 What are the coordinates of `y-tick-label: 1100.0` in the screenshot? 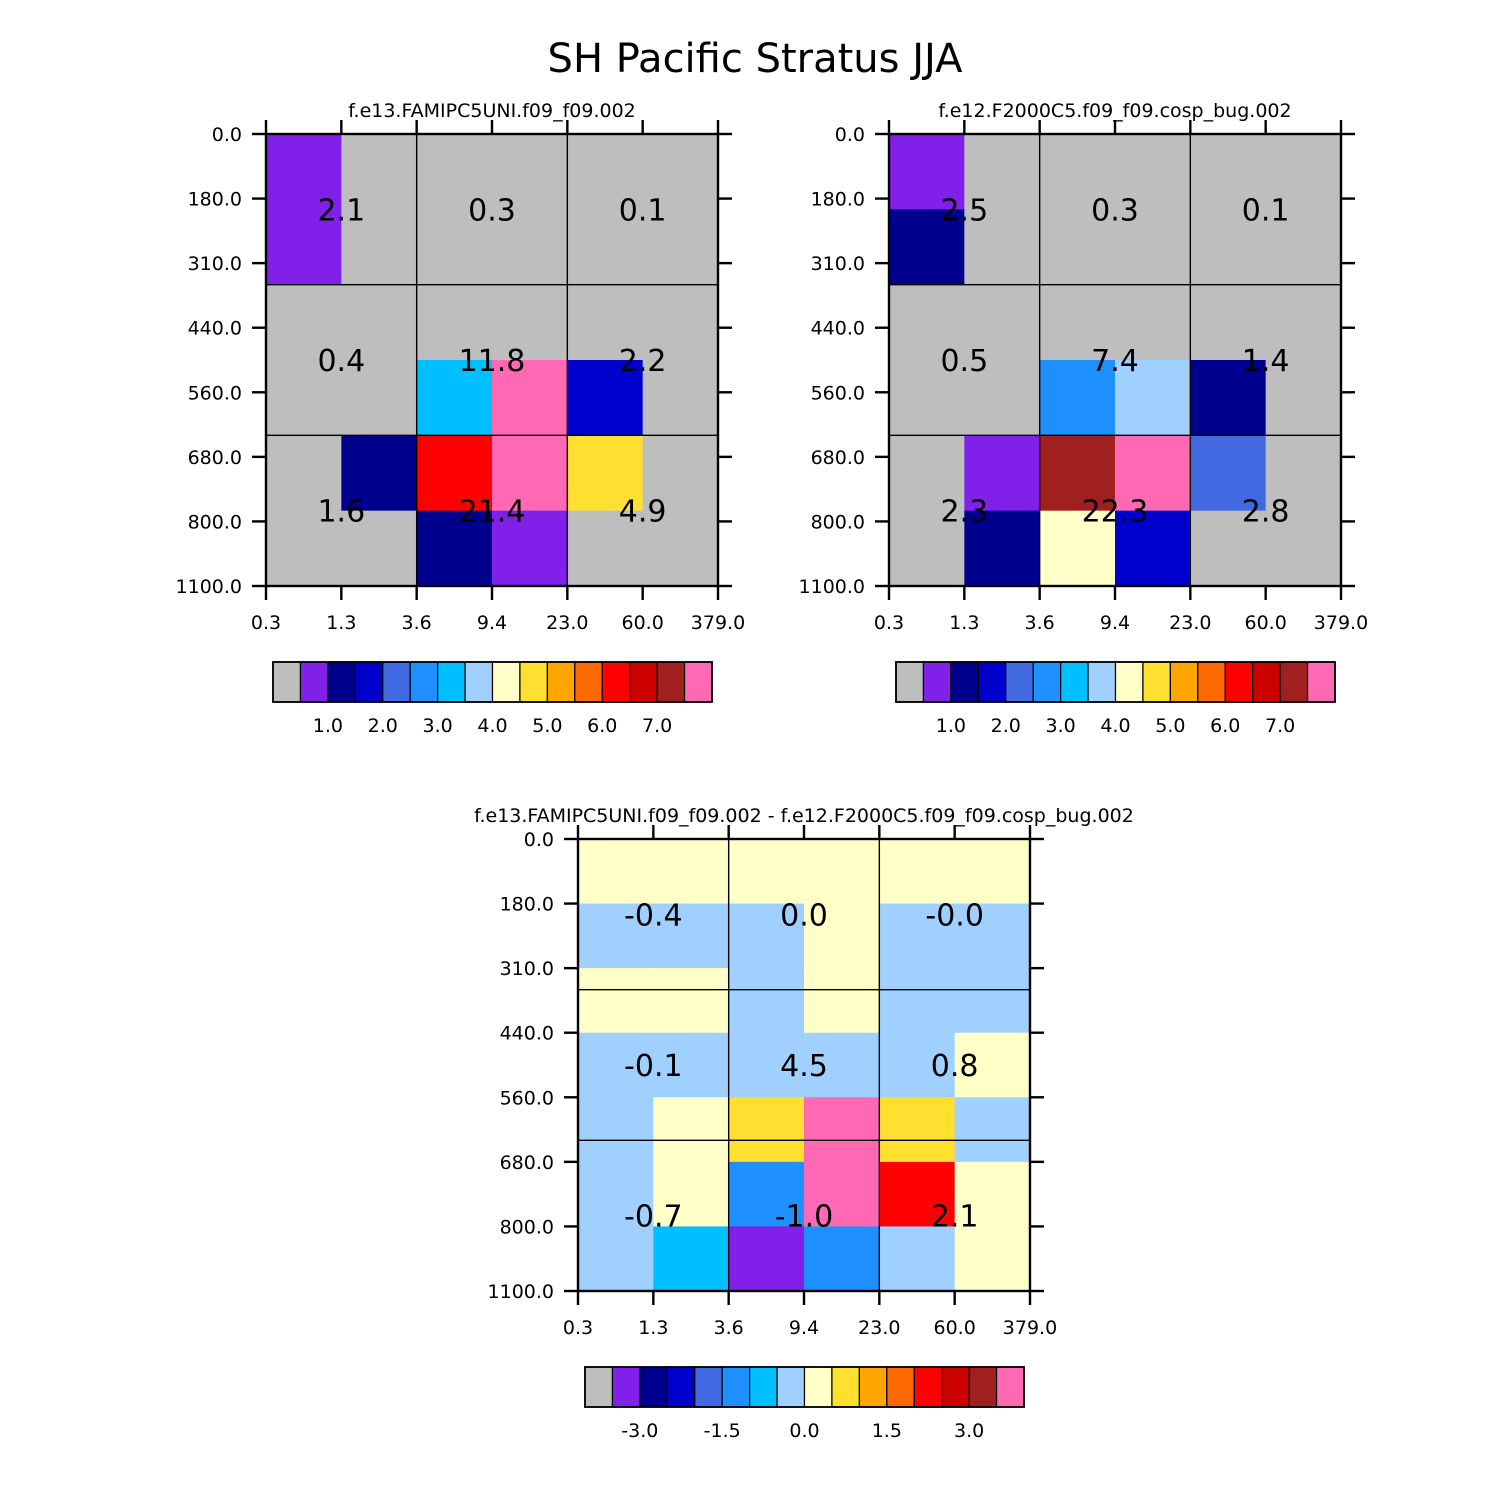 It's located at (832, 587).